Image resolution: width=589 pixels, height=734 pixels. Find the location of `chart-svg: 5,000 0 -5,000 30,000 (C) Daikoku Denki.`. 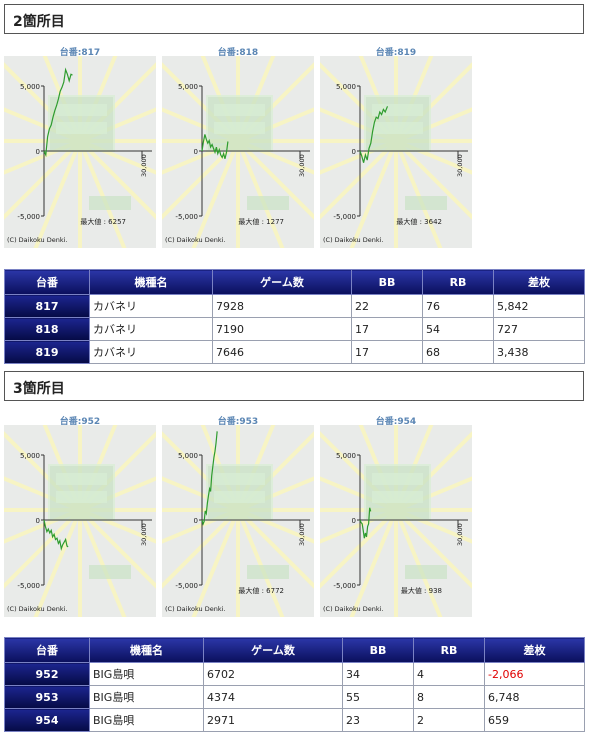

chart-svg: 5,000 0 -5,000 30,000 (C) Daikoku Denki. is located at coordinates (80, 521).